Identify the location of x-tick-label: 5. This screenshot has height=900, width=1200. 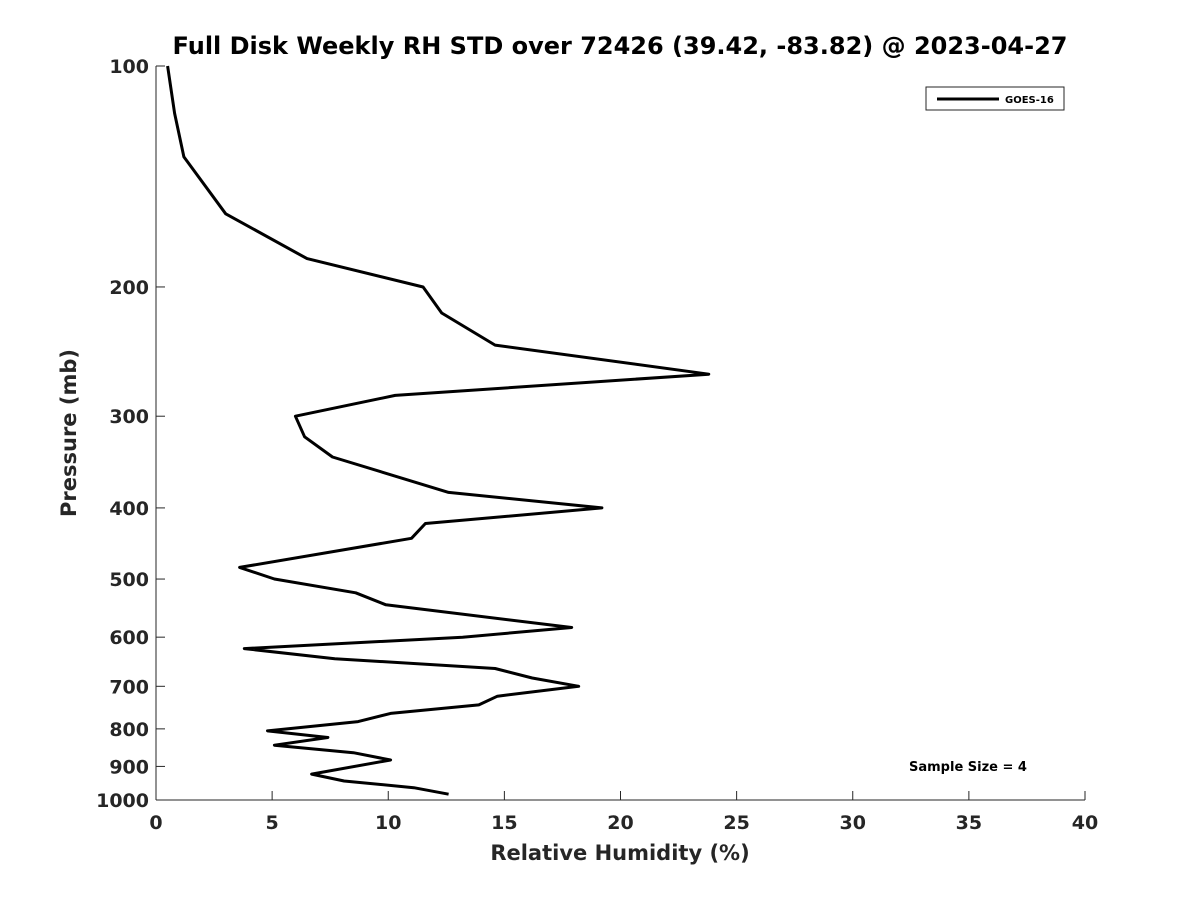
(272, 823).